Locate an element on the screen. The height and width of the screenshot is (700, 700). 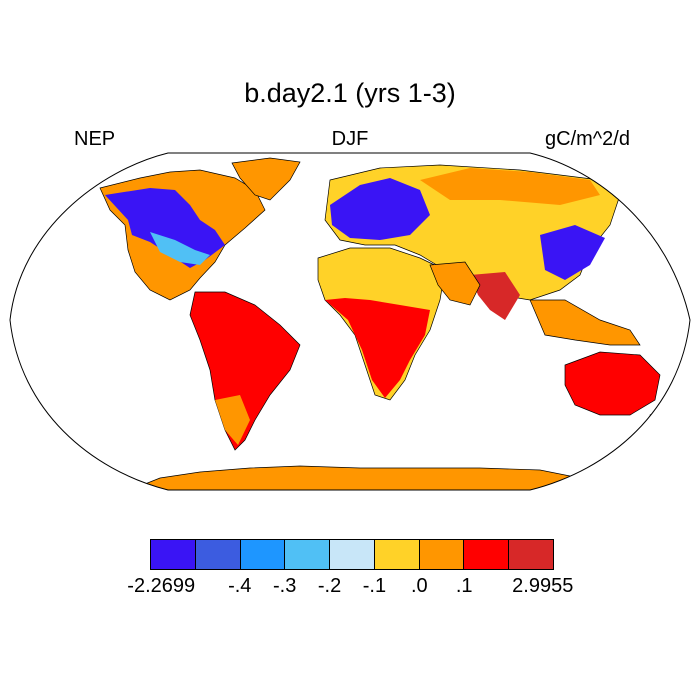
north-america-light-band is located at coordinates (180, 248).